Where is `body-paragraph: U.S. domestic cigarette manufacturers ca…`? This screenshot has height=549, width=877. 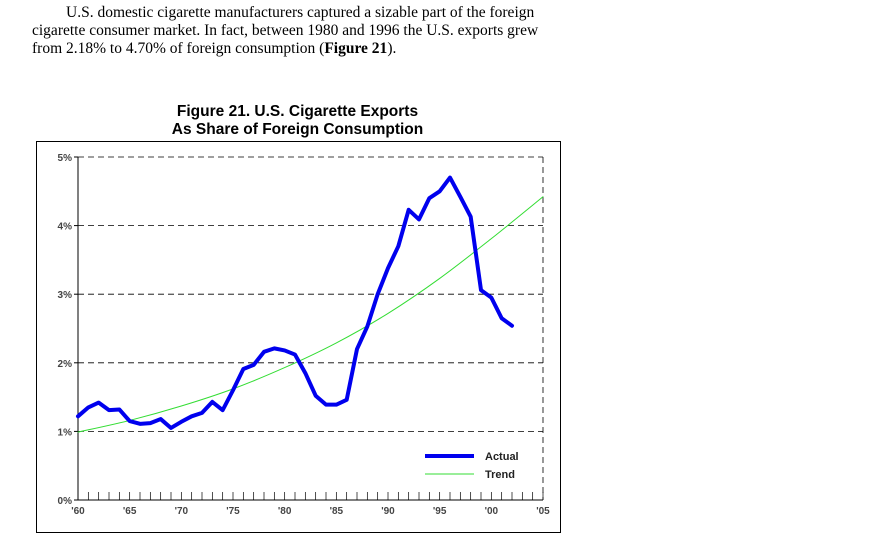 body-paragraph: U.S. domestic cigarette manufacturers ca… is located at coordinates (302, 31).